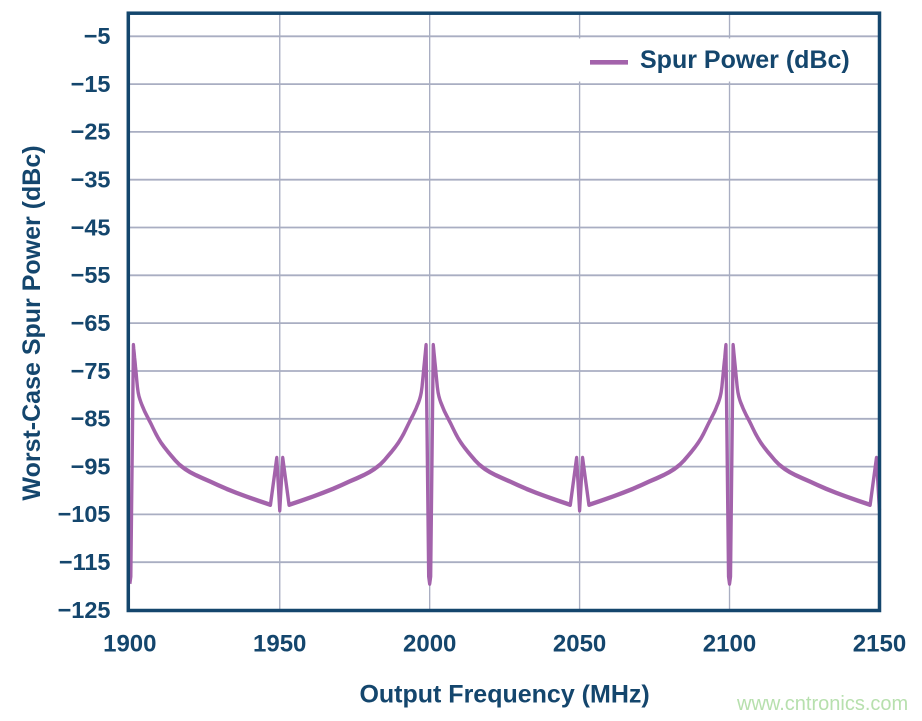 The height and width of the screenshot is (721, 922). Describe the element at coordinates (579, 644) in the screenshot. I see `svg-text: 2050` at that location.